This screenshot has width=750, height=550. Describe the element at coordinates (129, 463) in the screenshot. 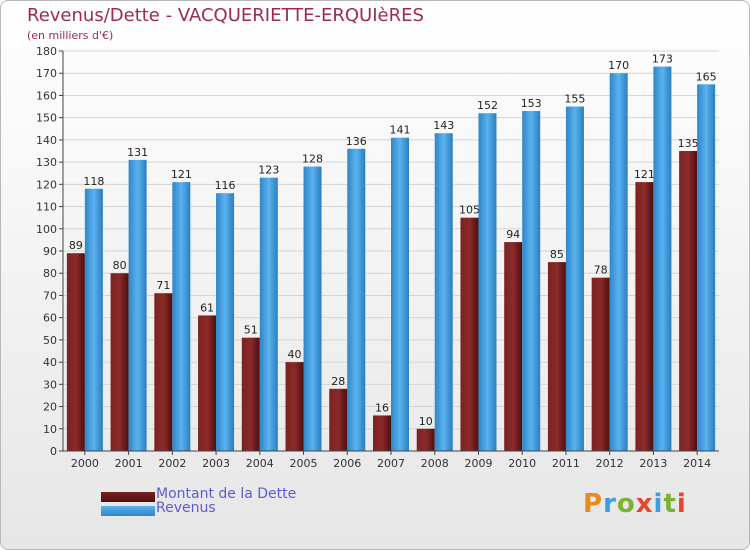

I see `x-tick-label: 2001` at that location.